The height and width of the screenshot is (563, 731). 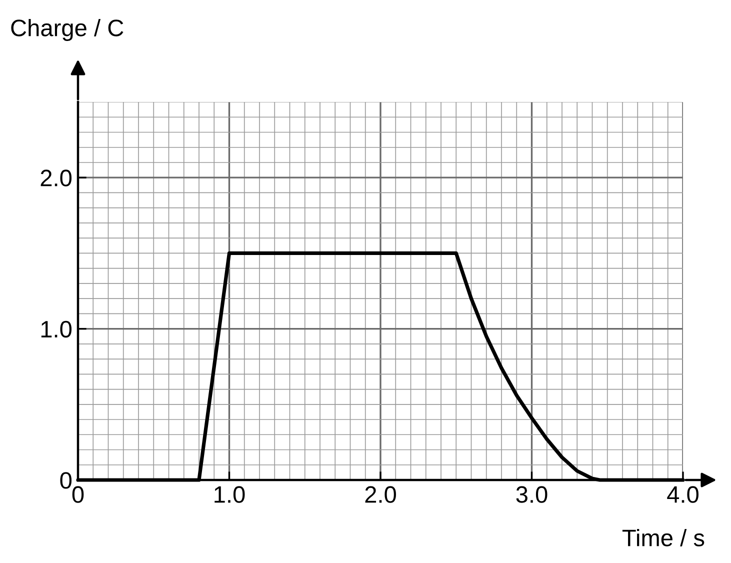 What do you see at coordinates (67, 30) in the screenshot?
I see `y-axis-title: Charge / C` at bounding box center [67, 30].